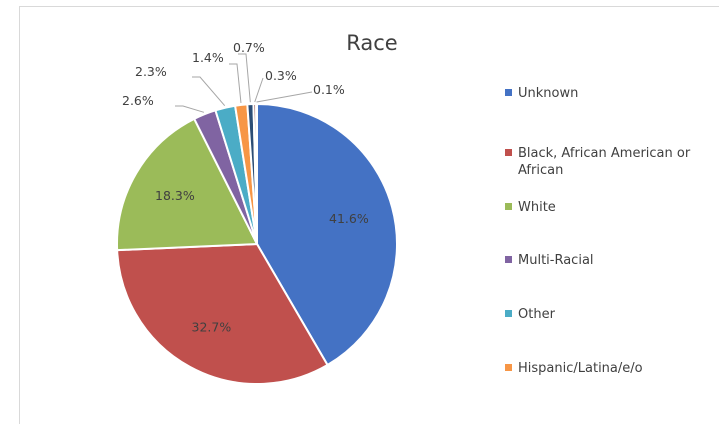 This screenshot has height=425, width=721. What do you see at coordinates (548, 93) in the screenshot?
I see `legend-label: Unknown` at bounding box center [548, 93].